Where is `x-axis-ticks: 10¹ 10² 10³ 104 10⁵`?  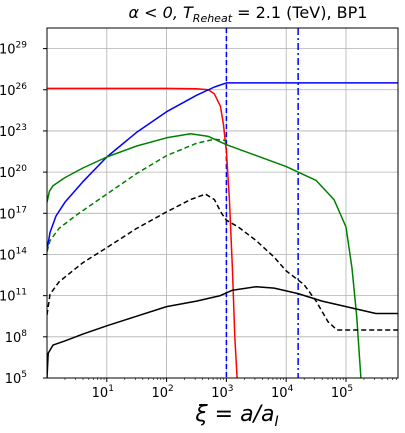
x-axis-ticks: 10¹ 10² 10³ 104 10⁵ is located at coordinates (230, 389).